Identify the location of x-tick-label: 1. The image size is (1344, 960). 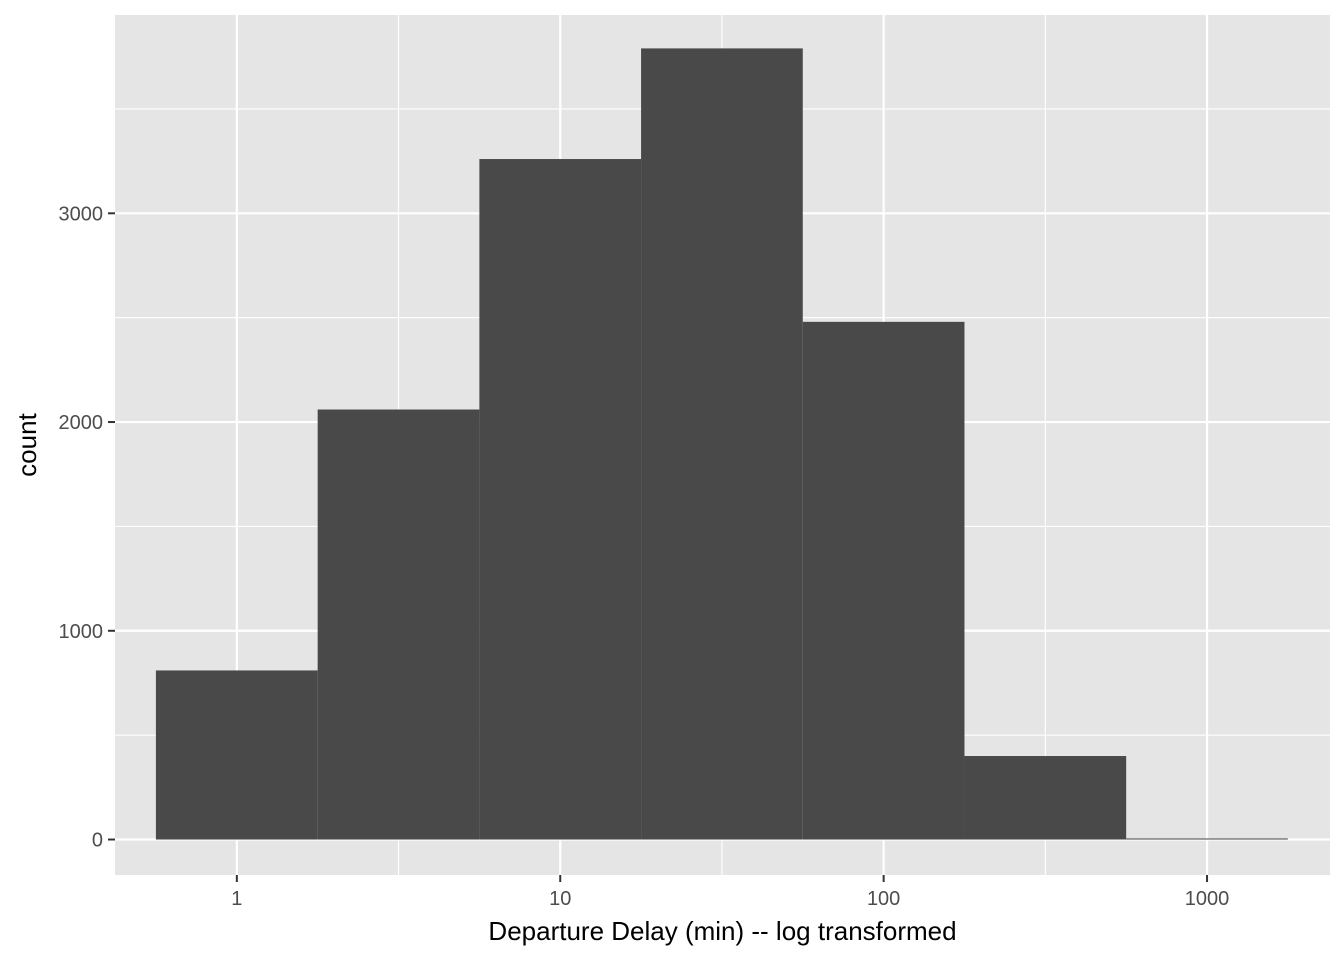
(236, 899).